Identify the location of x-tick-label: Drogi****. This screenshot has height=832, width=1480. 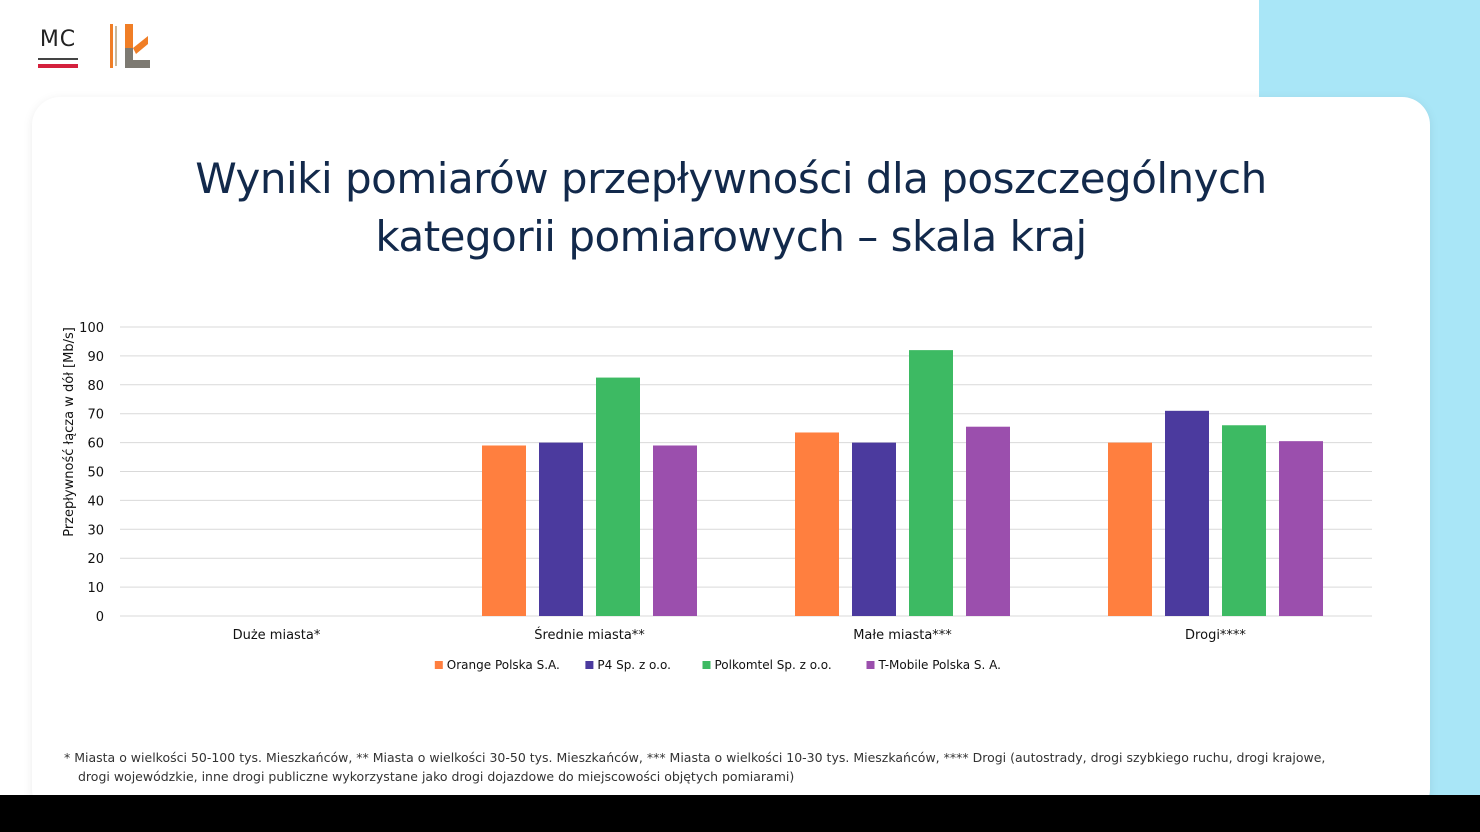
(1215, 635).